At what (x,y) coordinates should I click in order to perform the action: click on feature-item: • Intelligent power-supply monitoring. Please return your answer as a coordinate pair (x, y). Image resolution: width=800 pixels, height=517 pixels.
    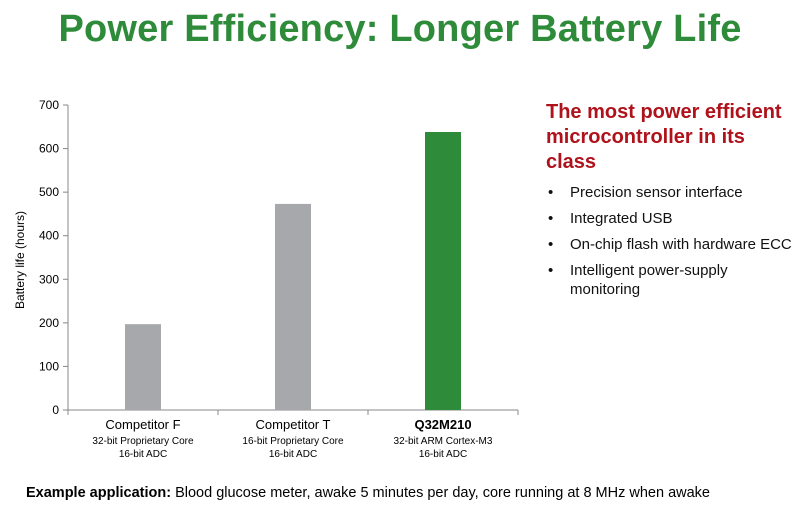
    Looking at the image, I should click on (671, 280).